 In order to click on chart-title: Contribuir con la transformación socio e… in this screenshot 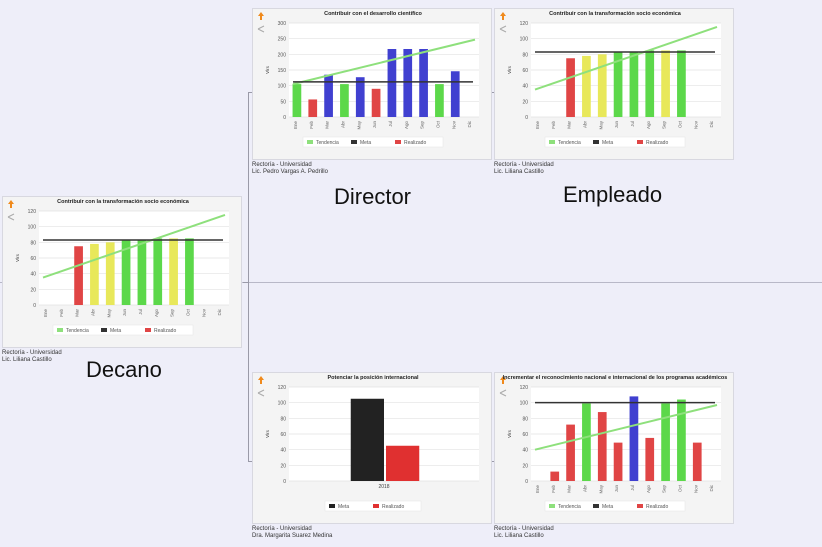, I will do `click(615, 14)`.